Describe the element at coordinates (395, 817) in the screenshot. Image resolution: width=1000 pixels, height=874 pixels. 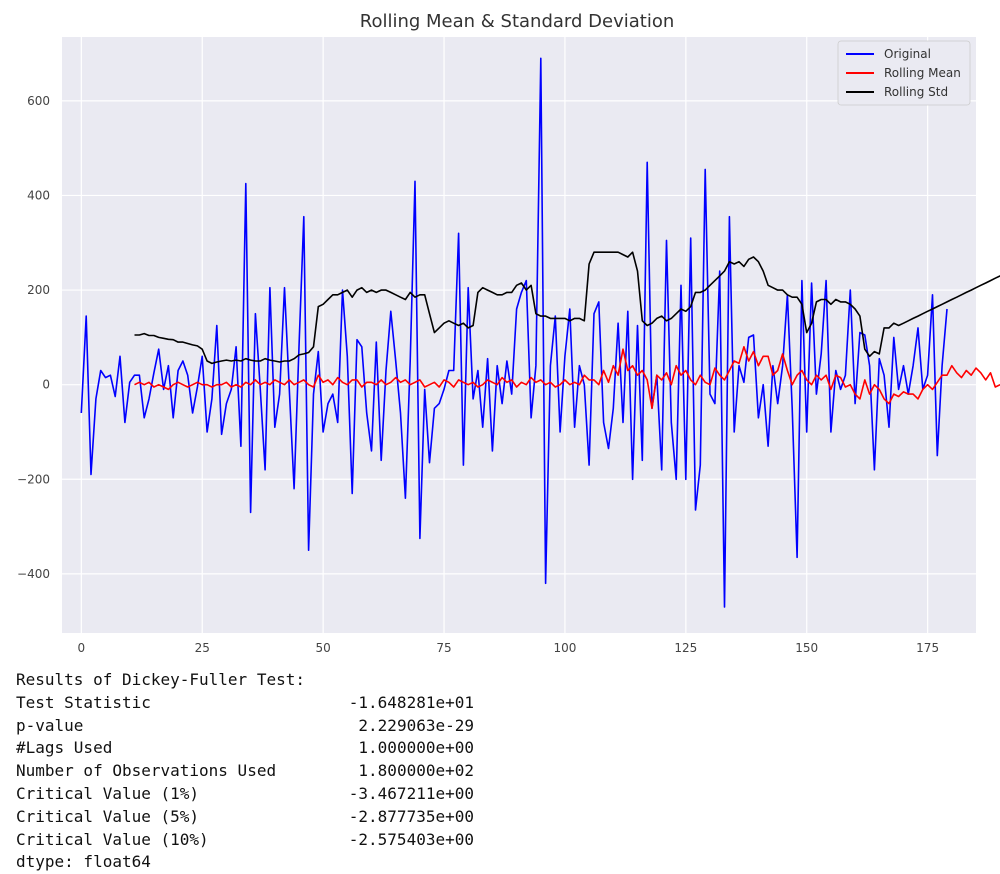
I see `output-value: -2.877735e+00` at that location.